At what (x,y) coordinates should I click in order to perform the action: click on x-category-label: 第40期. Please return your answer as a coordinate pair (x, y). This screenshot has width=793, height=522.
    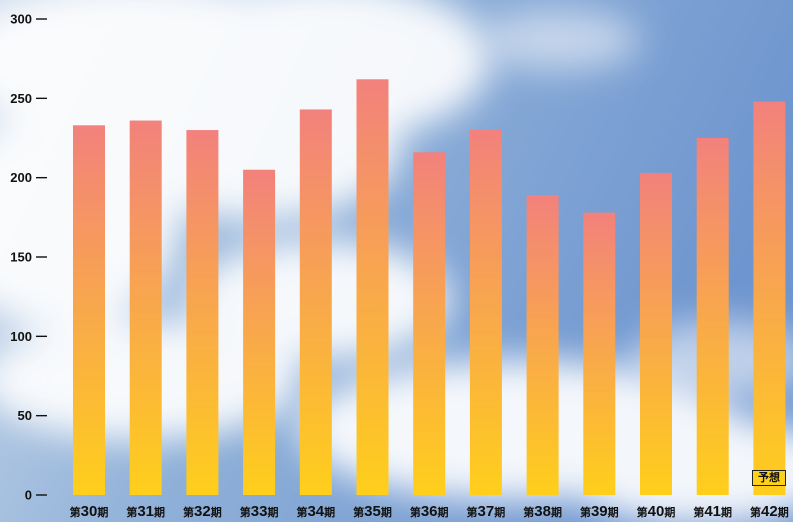
    Looking at the image, I should click on (656, 511).